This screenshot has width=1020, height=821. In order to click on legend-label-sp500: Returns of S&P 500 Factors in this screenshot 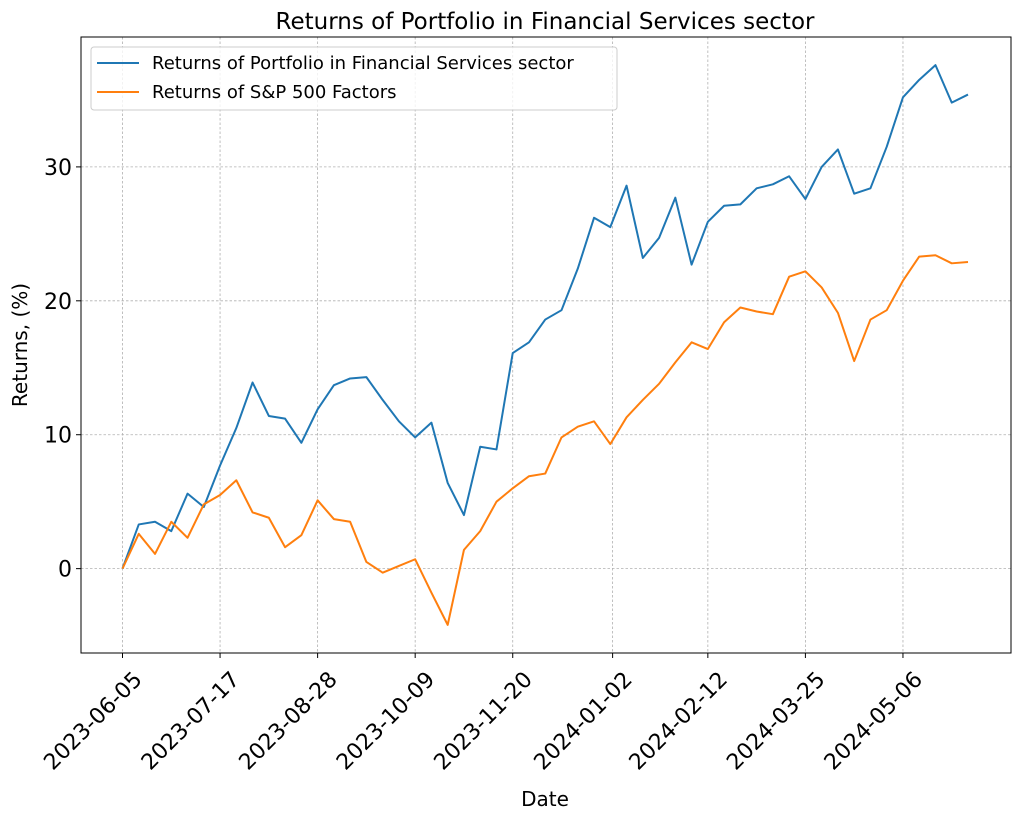, I will do `click(274, 92)`.